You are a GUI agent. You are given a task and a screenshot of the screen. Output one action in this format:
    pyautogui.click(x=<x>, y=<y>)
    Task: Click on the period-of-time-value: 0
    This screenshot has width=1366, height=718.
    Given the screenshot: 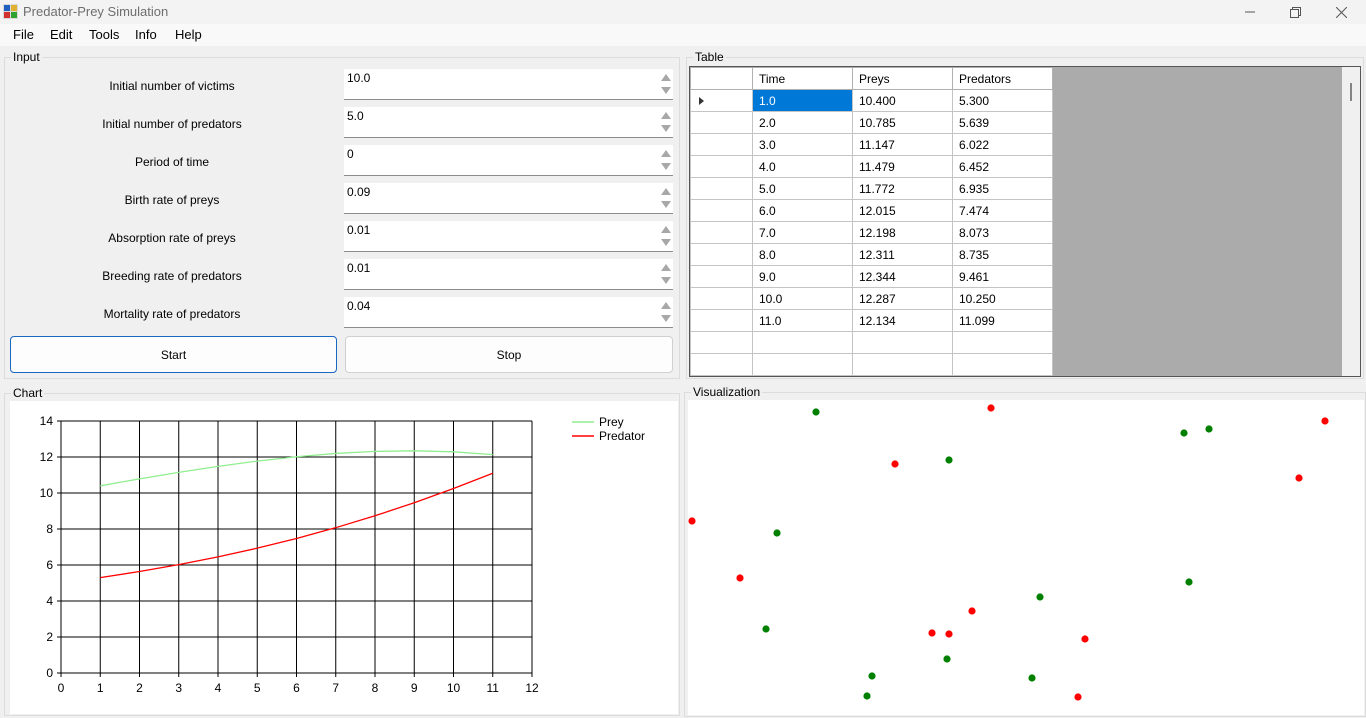 What is the action you would take?
    pyautogui.click(x=350, y=154)
    